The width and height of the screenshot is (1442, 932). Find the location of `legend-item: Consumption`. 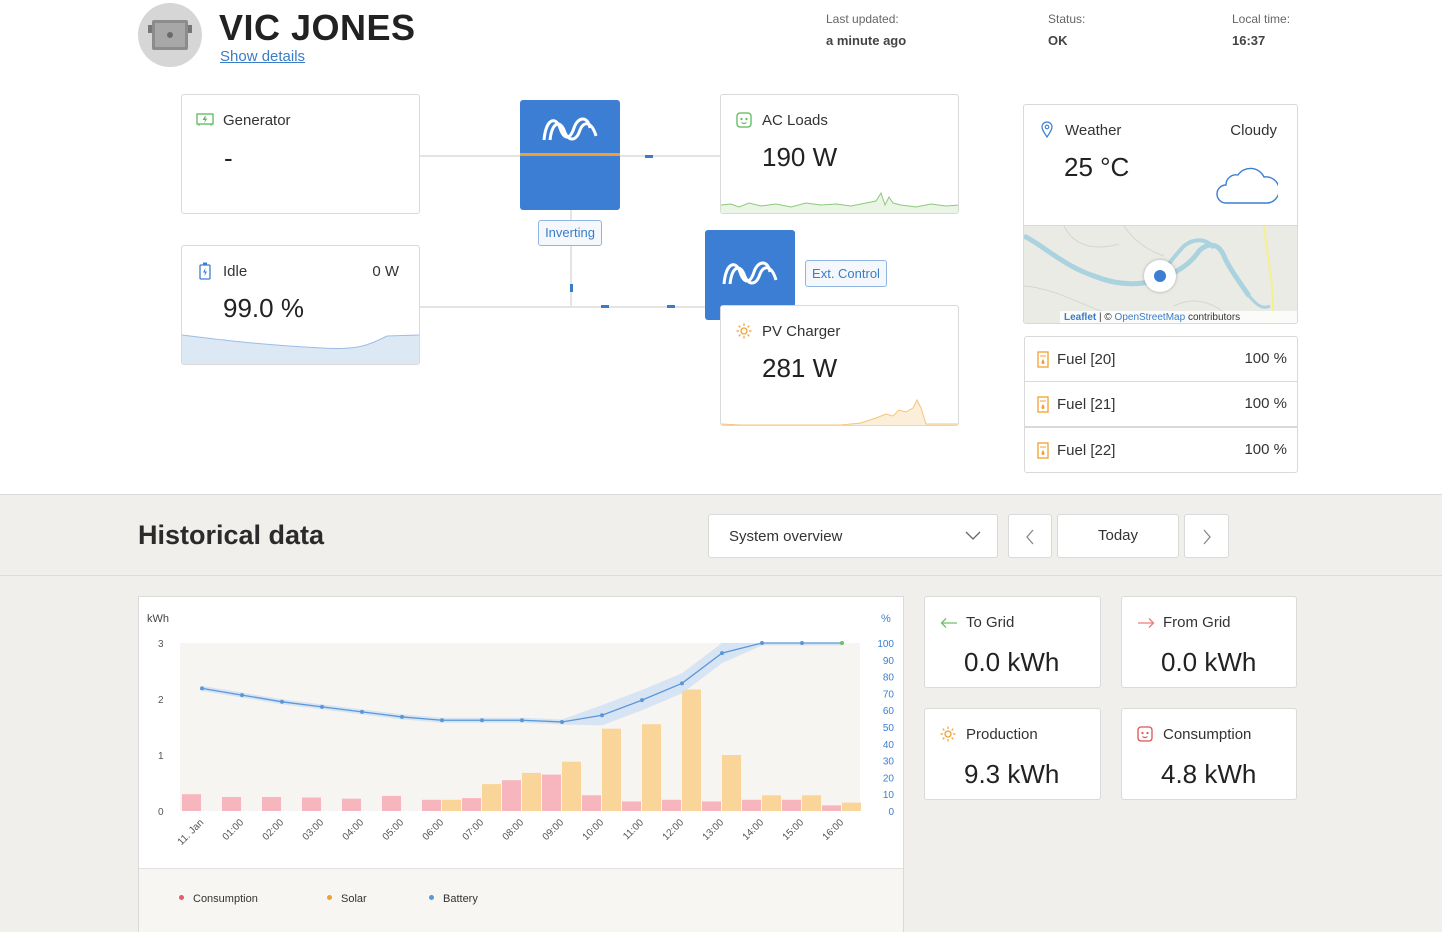

legend-item: Consumption is located at coordinates (218, 899).